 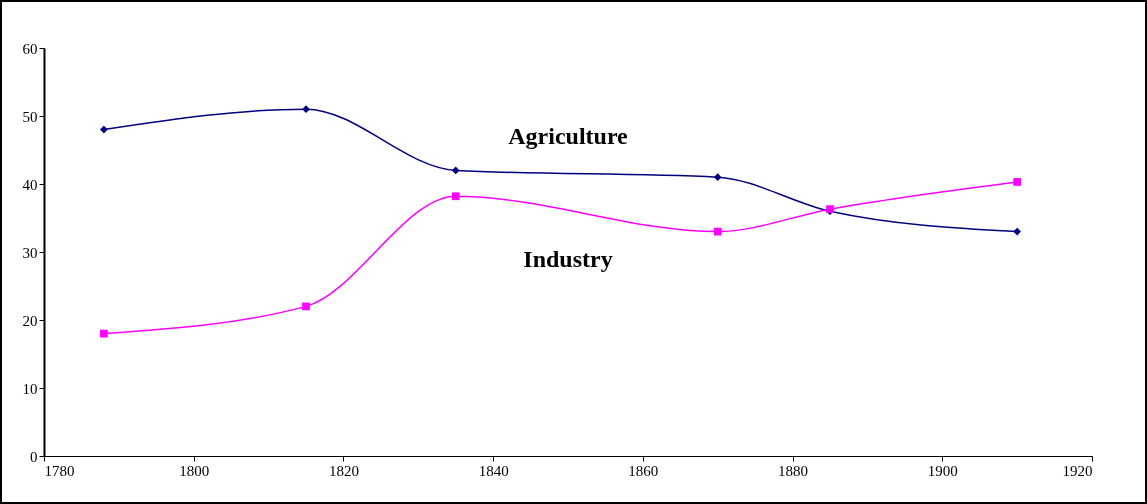 What do you see at coordinates (59, 470) in the screenshot?
I see `x-tick-label: 1780` at bounding box center [59, 470].